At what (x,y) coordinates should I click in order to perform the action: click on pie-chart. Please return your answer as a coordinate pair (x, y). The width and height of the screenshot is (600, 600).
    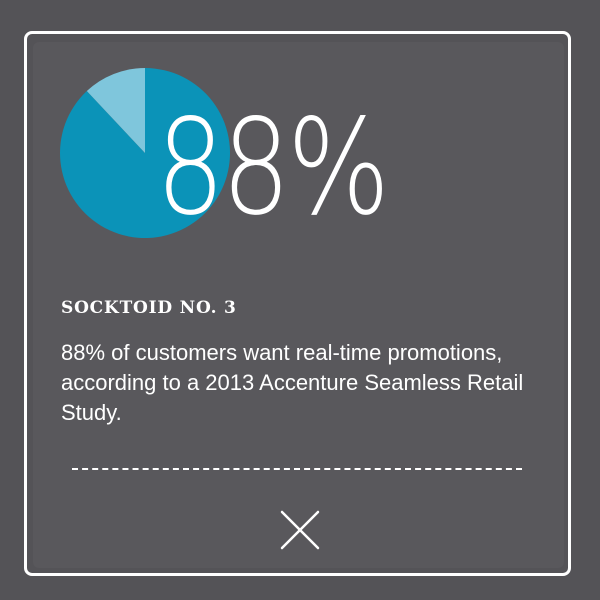
    Looking at the image, I should click on (145, 153).